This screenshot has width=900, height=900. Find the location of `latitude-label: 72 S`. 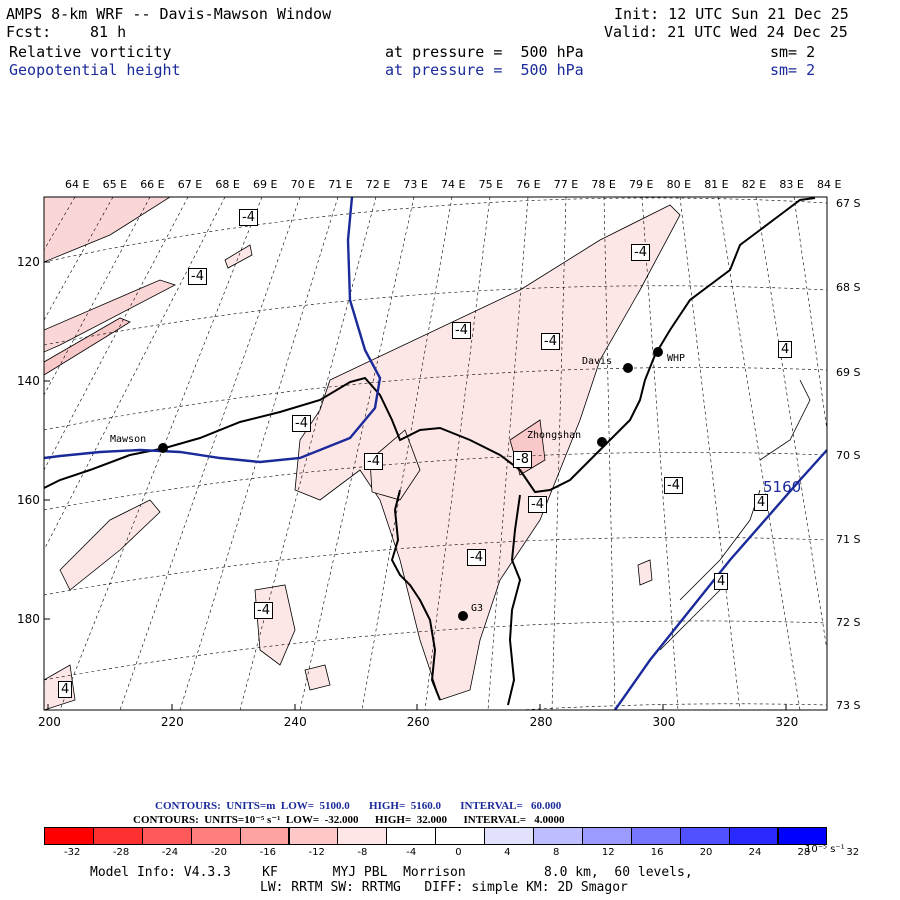

latitude-label: 72 S is located at coordinates (848, 622).